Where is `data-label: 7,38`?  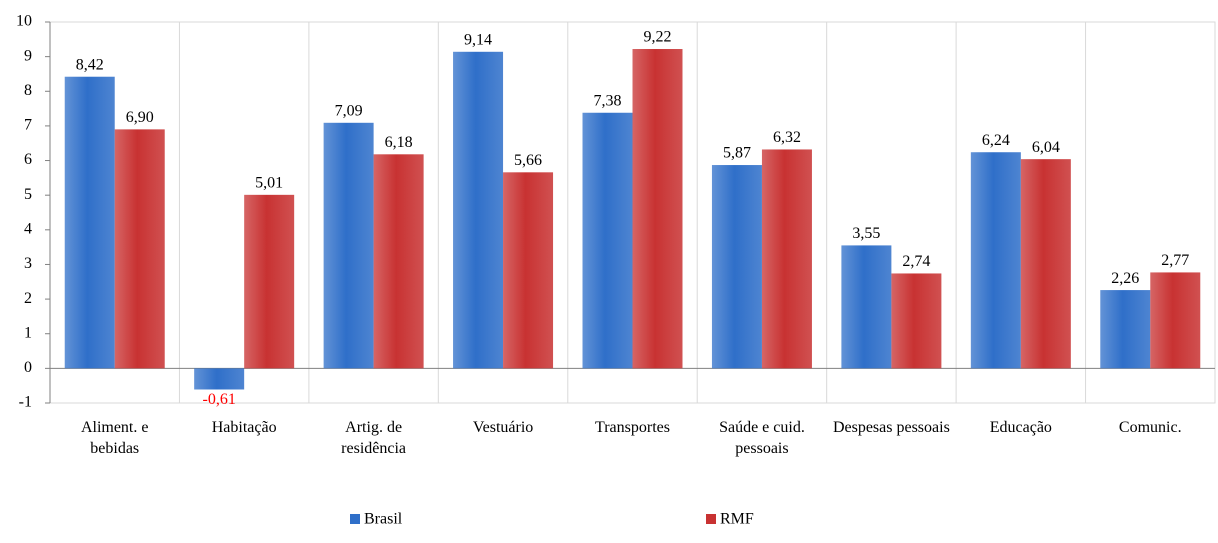
data-label: 7,38 is located at coordinates (608, 100).